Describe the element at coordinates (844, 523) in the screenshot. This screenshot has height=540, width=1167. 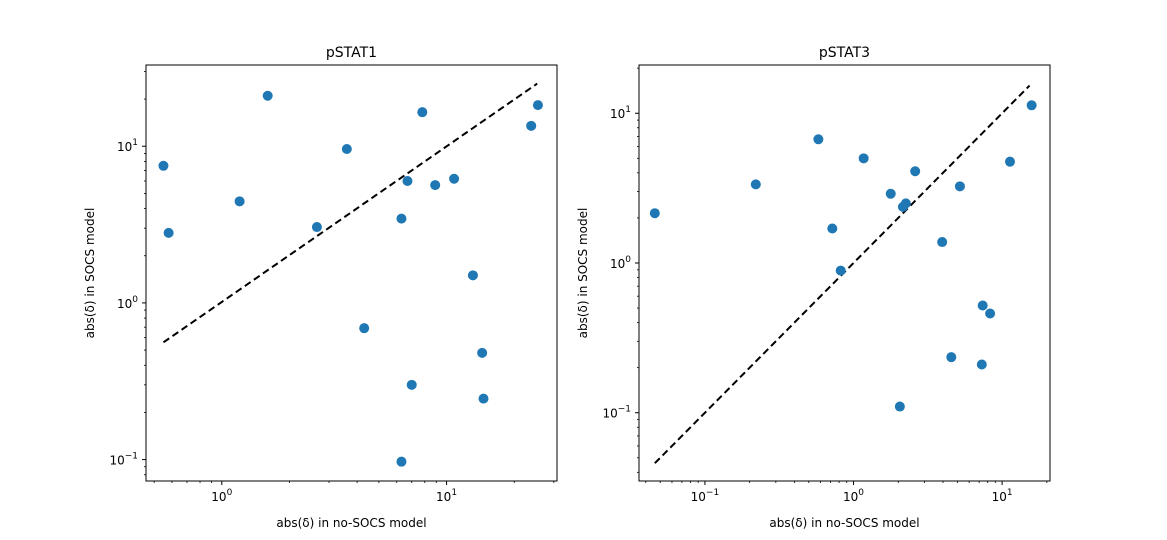
I see `chart-pstat3-x-axis-label: abs(δ) in no-SOCS model` at that location.